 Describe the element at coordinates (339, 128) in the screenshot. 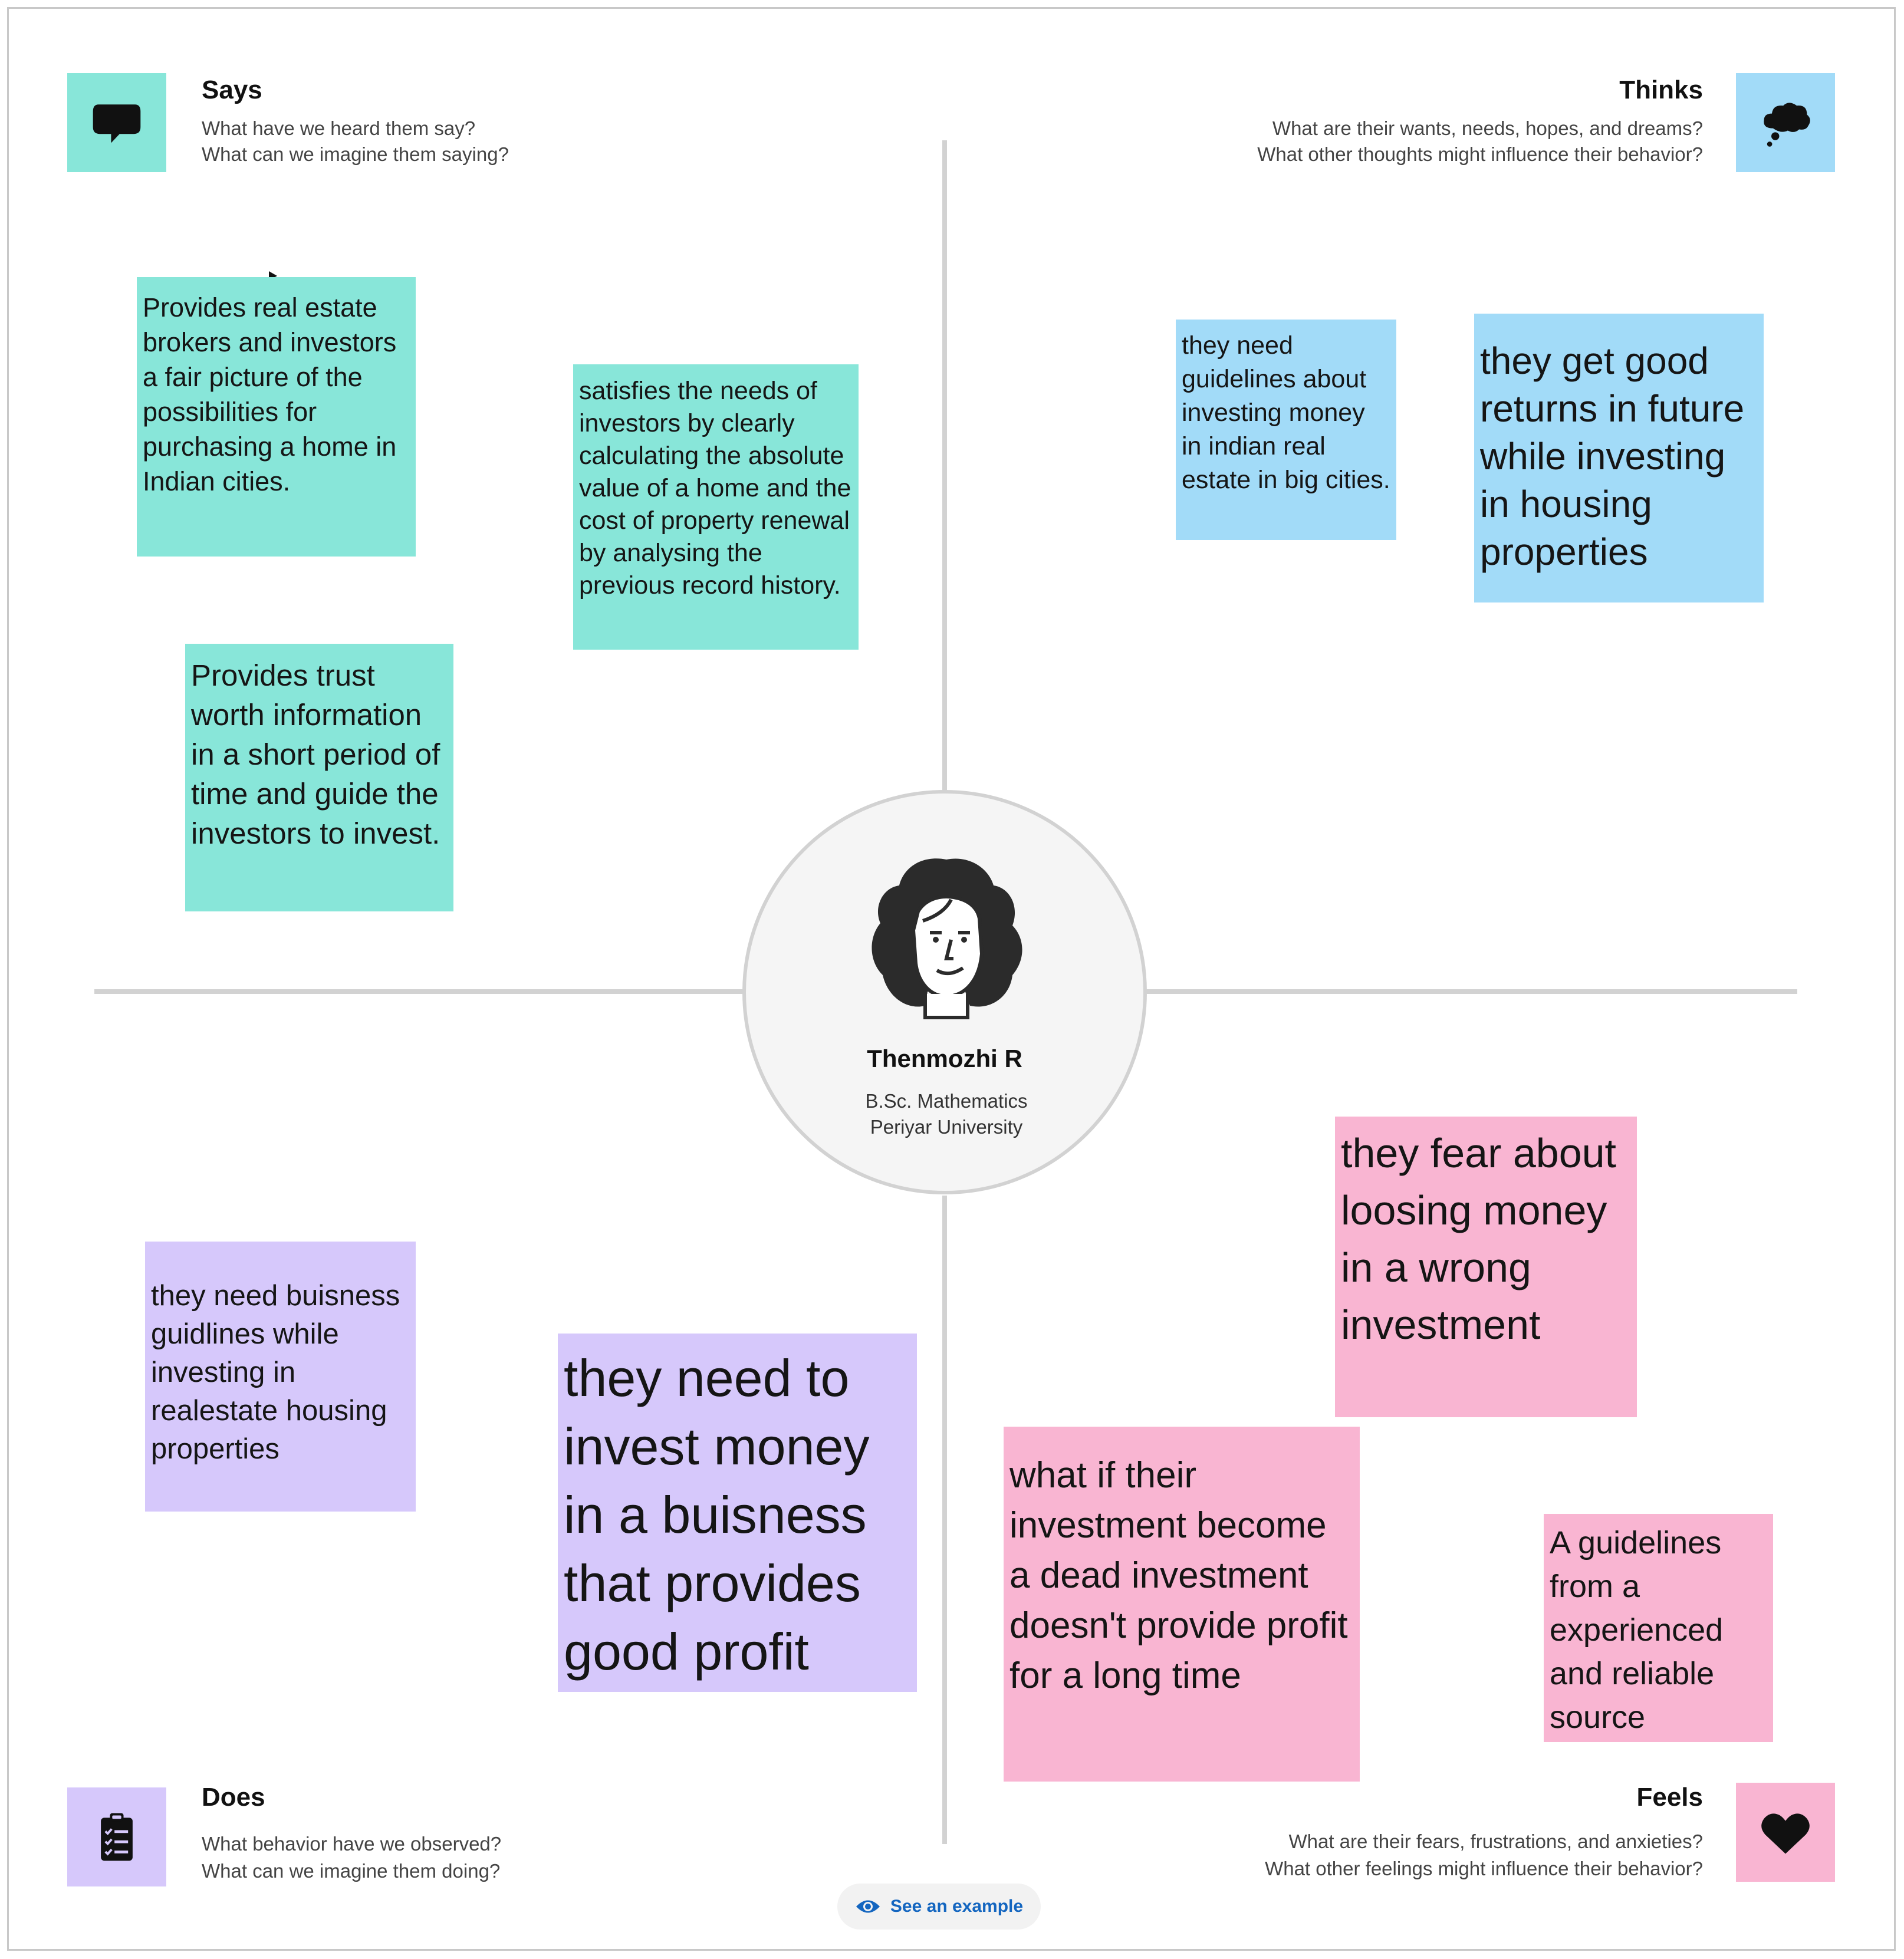

I see `says-question-1: What have we heard them say?` at that location.